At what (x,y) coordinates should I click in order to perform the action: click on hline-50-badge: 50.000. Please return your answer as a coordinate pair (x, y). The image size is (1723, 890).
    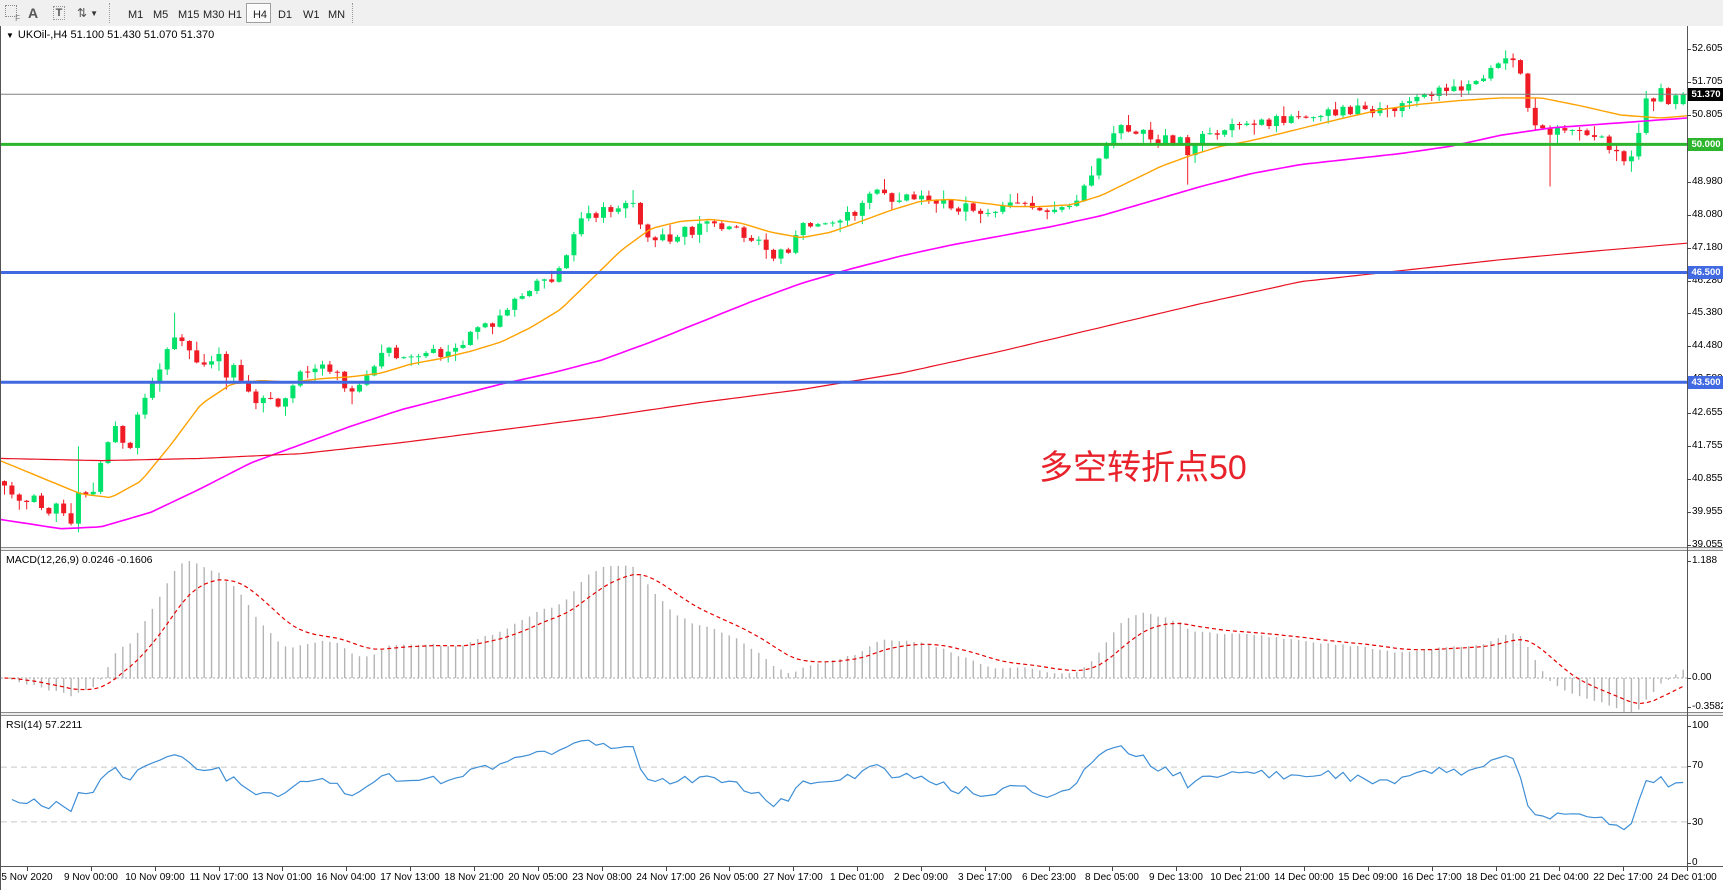
    Looking at the image, I should click on (1705, 144).